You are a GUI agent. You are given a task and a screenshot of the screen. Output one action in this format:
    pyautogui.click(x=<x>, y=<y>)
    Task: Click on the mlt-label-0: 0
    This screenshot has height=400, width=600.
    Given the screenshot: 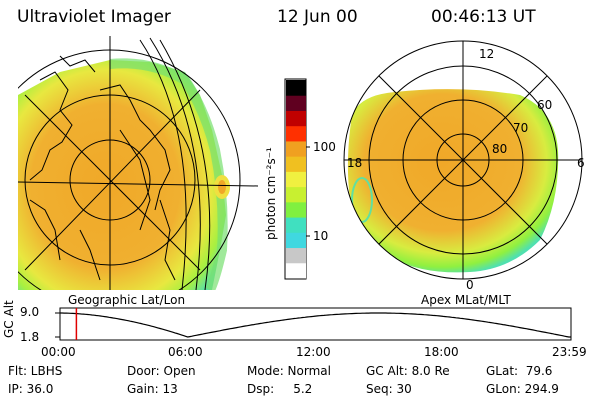 What is the action you would take?
    pyautogui.click(x=470, y=285)
    